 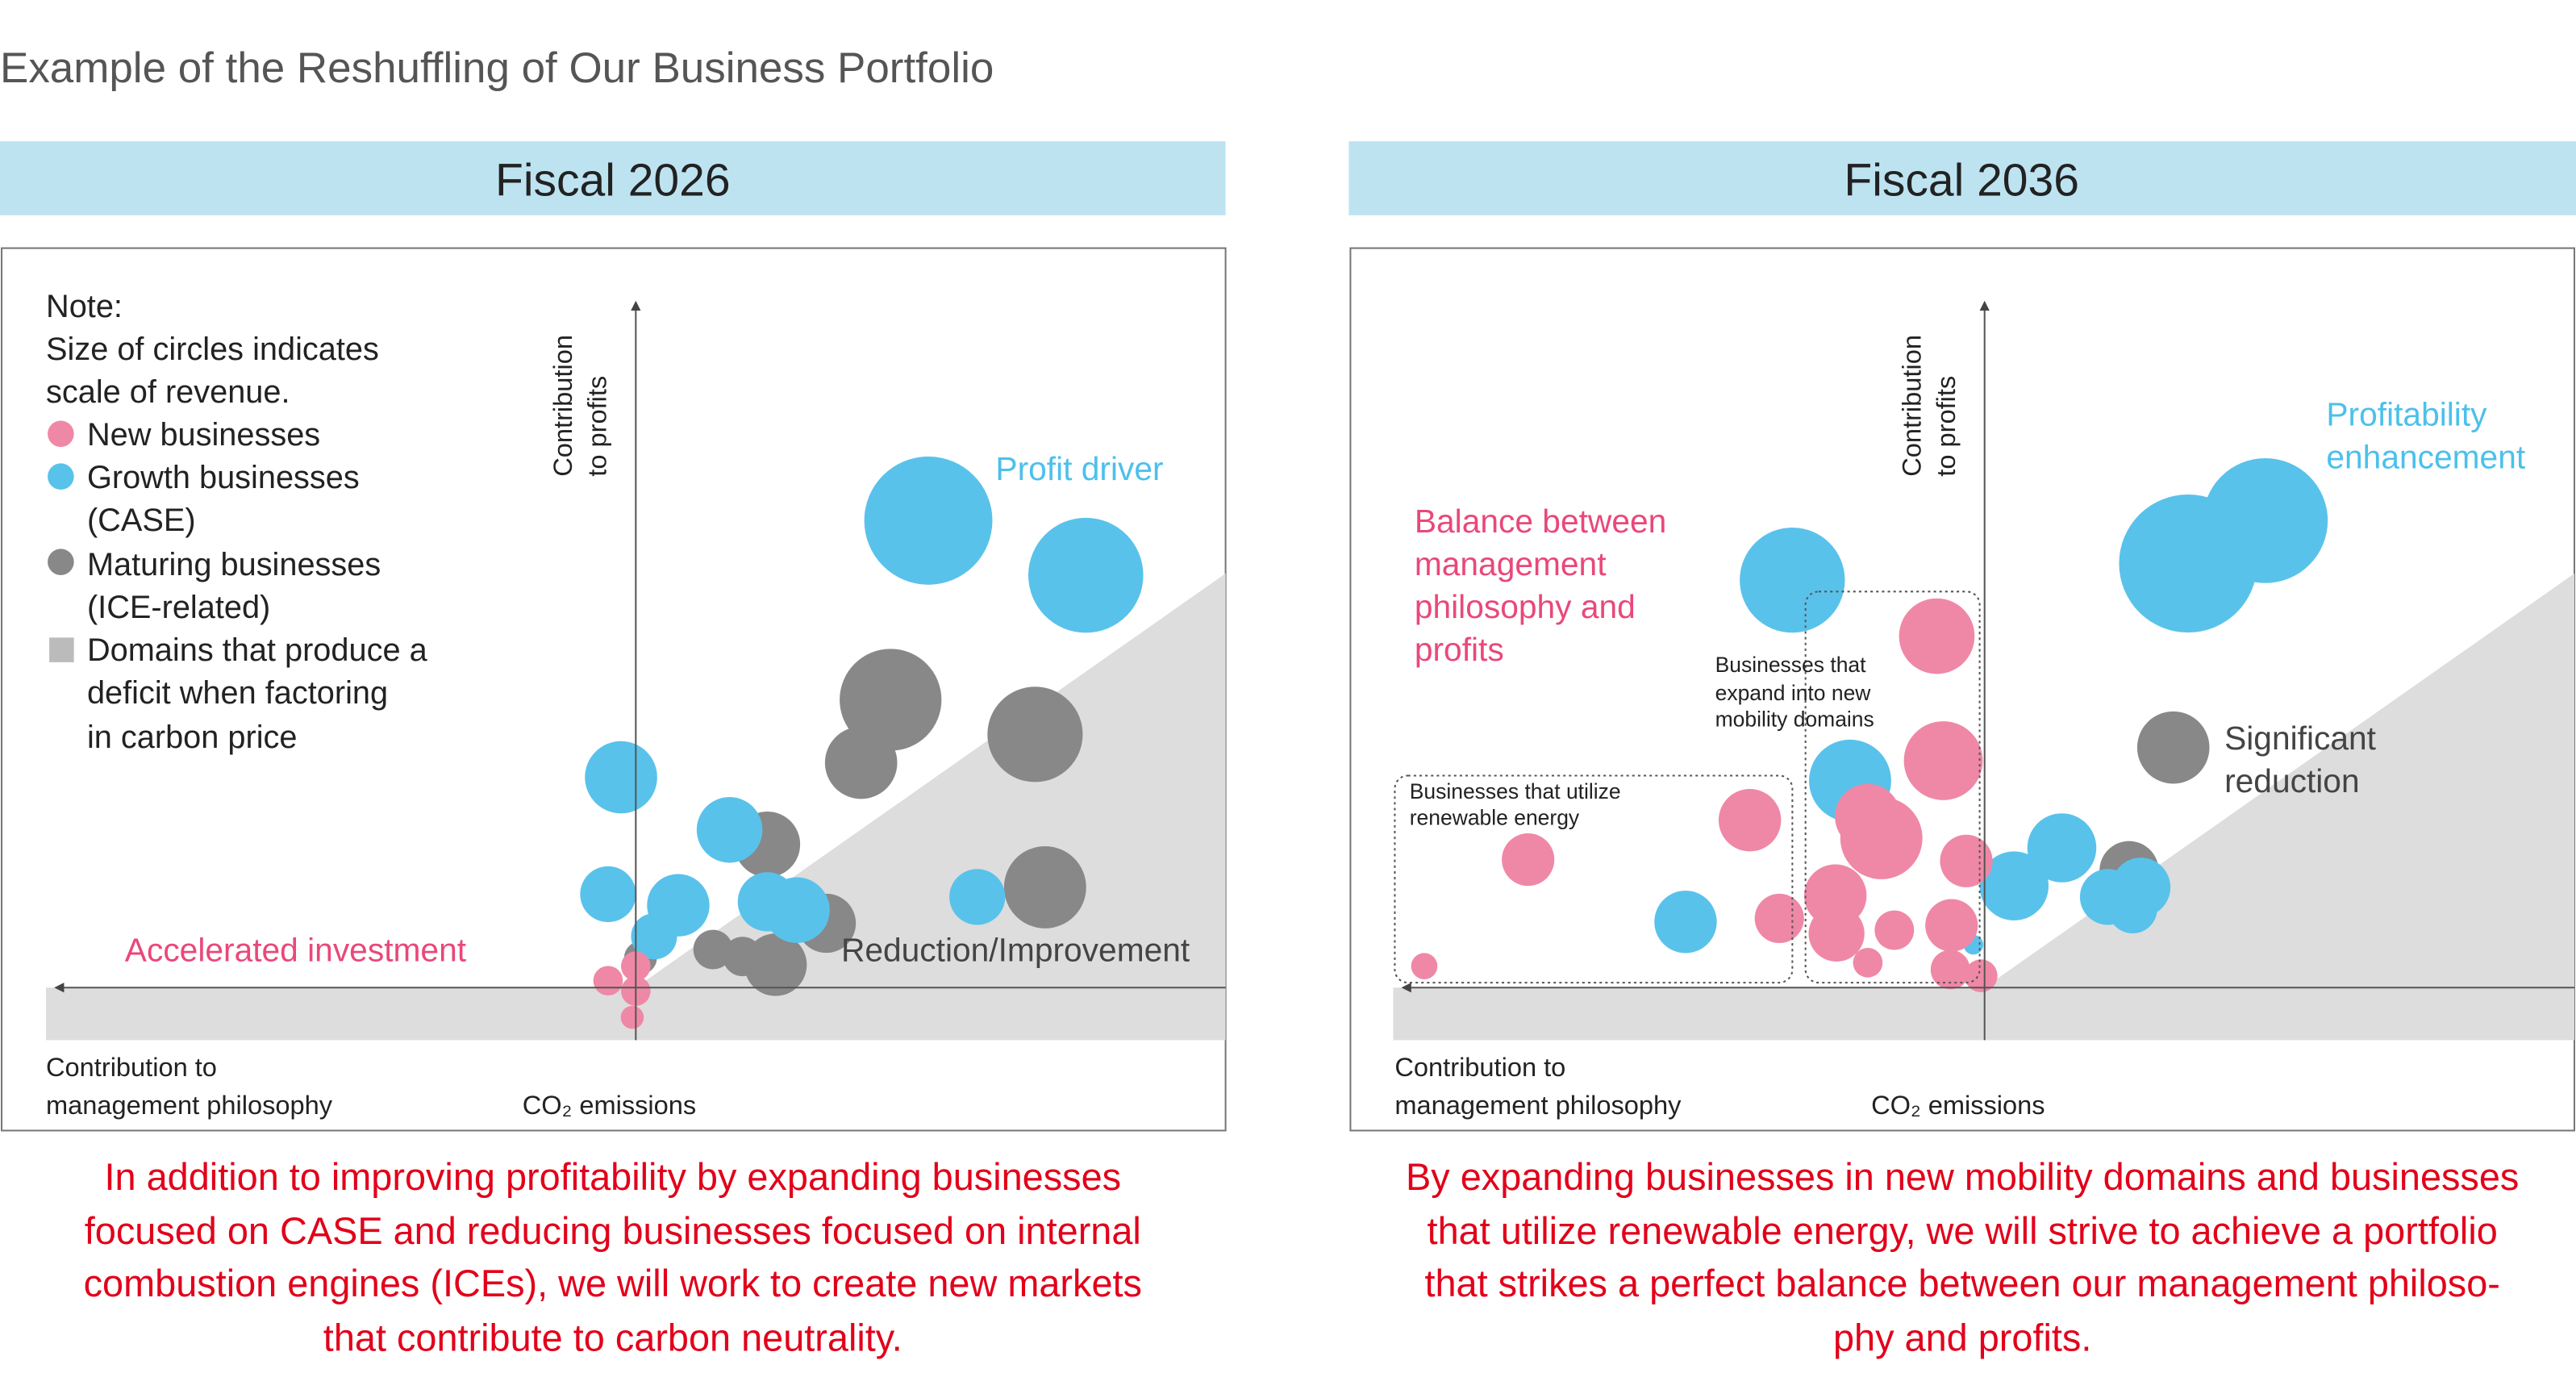 I want to click on co2-label-2026: CO₂ emissions, so click(x=609, y=1105).